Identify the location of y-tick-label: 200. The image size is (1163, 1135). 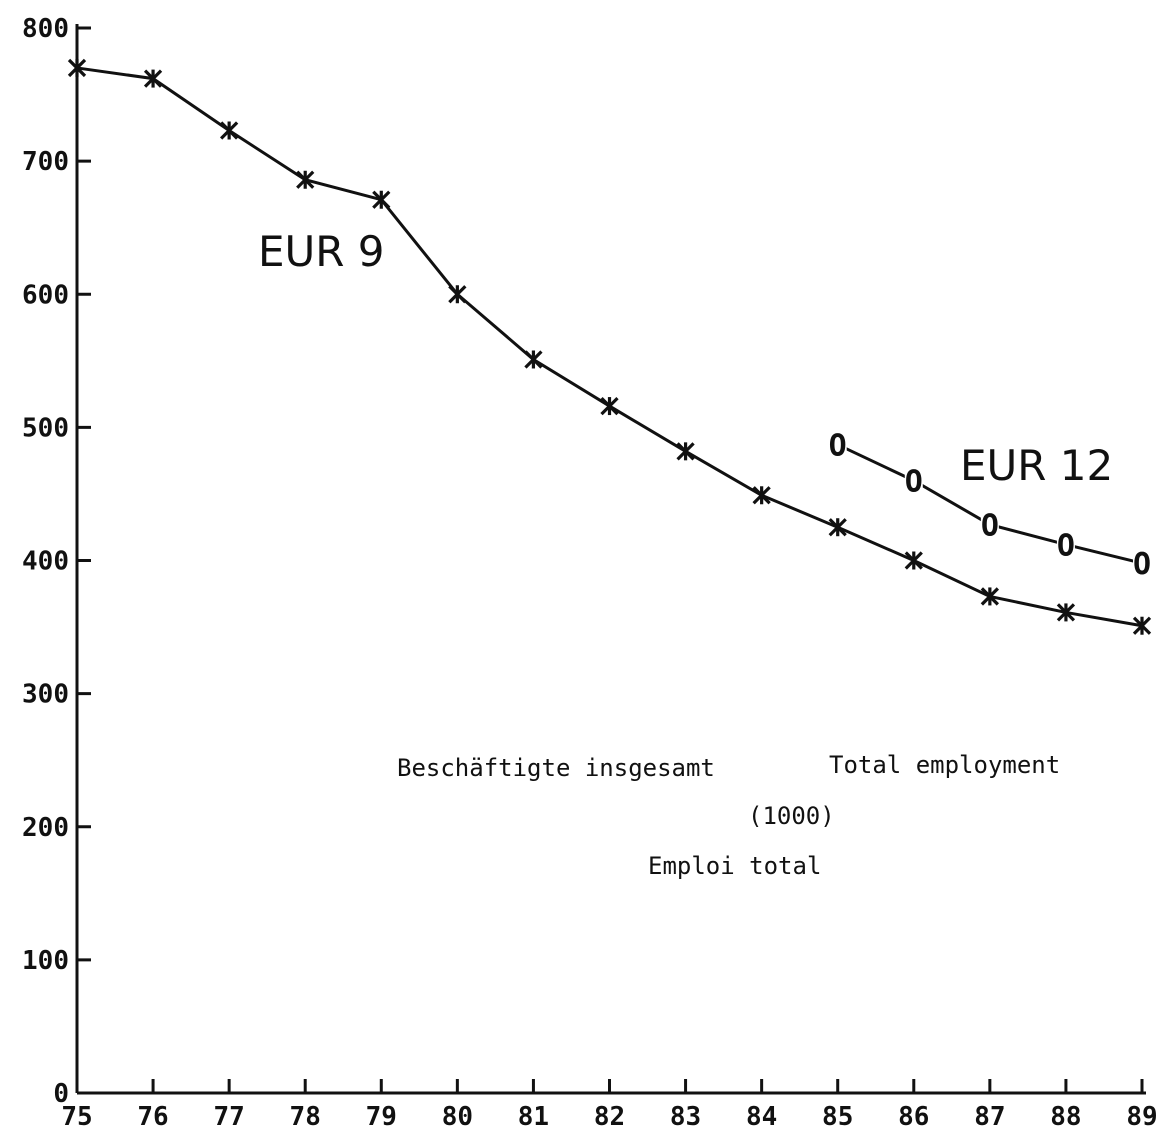
(45, 828).